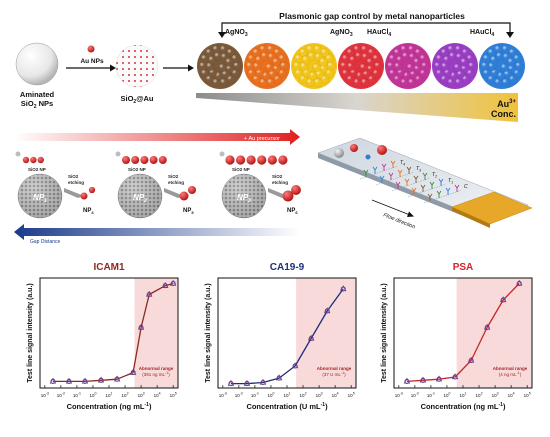  What do you see at coordinates (244, 198) in the screenshot?
I see `np-label: NP3` at bounding box center [244, 198].